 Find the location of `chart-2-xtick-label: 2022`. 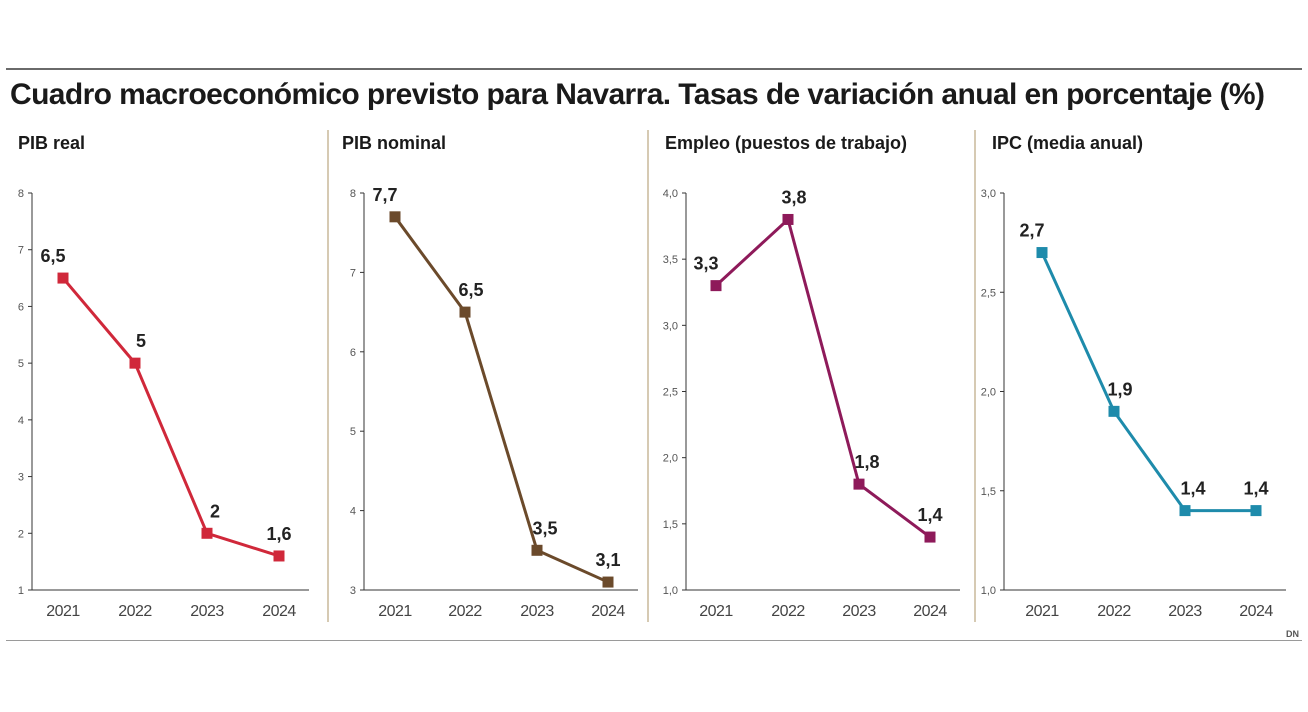

chart-2-xtick-label: 2022 is located at coordinates (465, 611).